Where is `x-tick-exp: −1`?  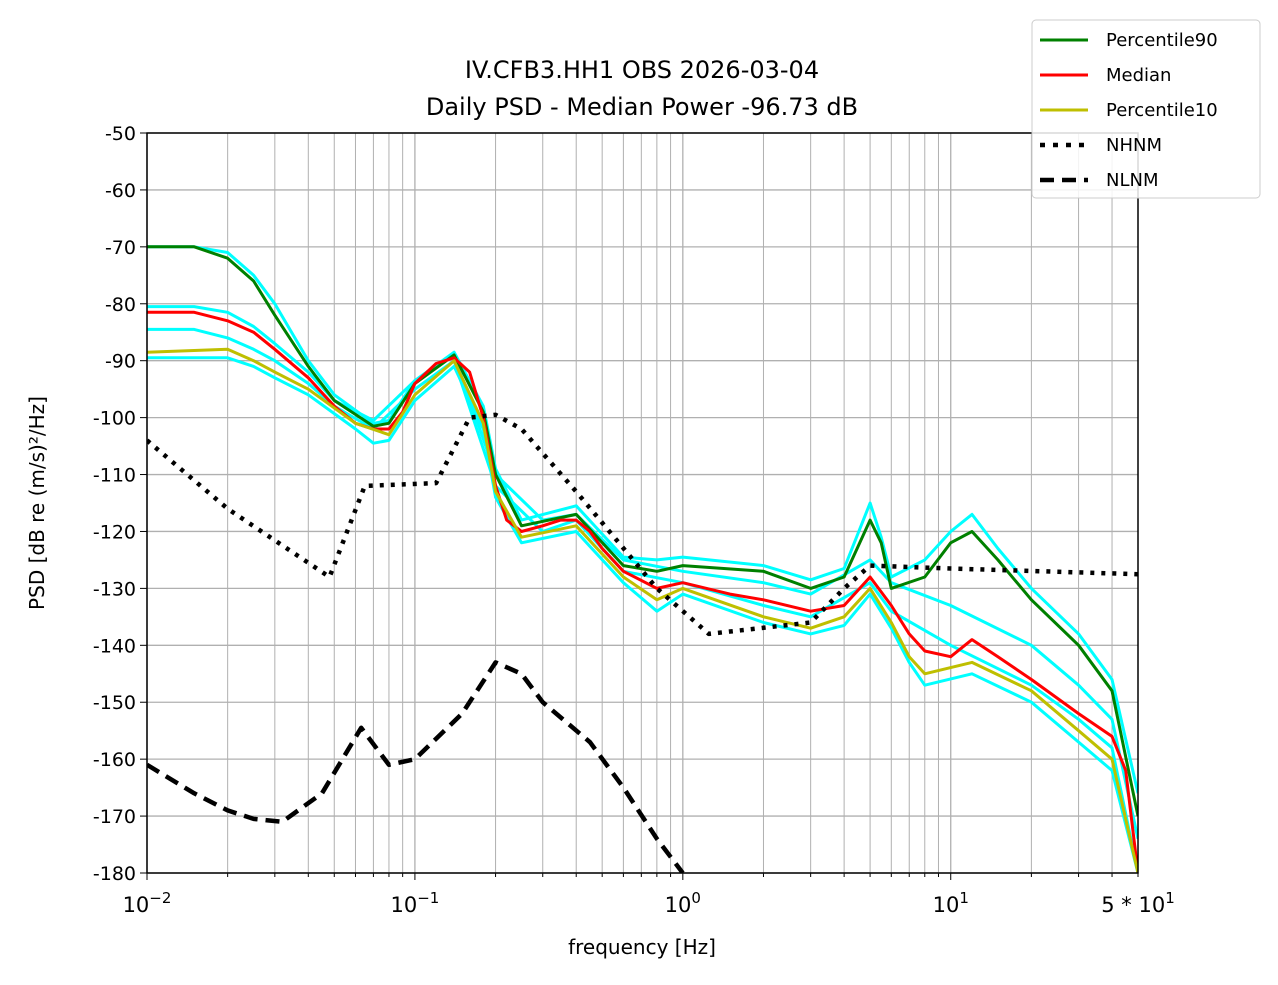
x-tick-exp: −1 is located at coordinates (428, 898).